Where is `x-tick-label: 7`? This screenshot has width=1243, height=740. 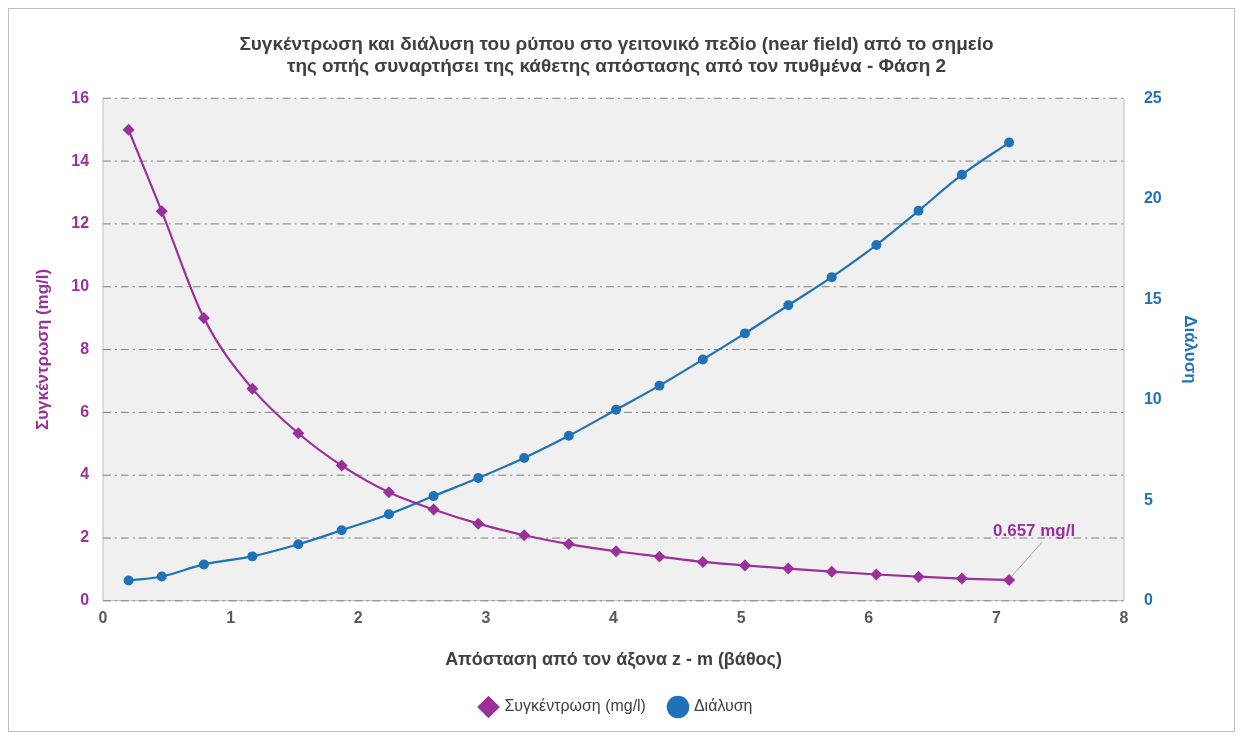 x-tick-label: 7 is located at coordinates (996, 617).